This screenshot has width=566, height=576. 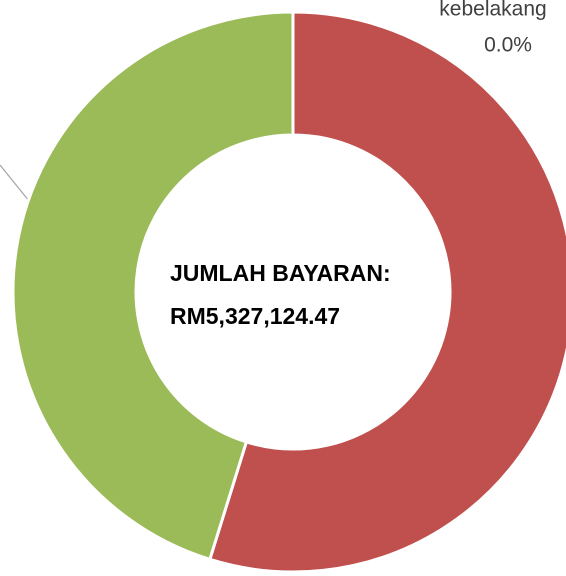 I want to click on center-title: JUMLAH BAYARAN:, so click(x=280, y=273).